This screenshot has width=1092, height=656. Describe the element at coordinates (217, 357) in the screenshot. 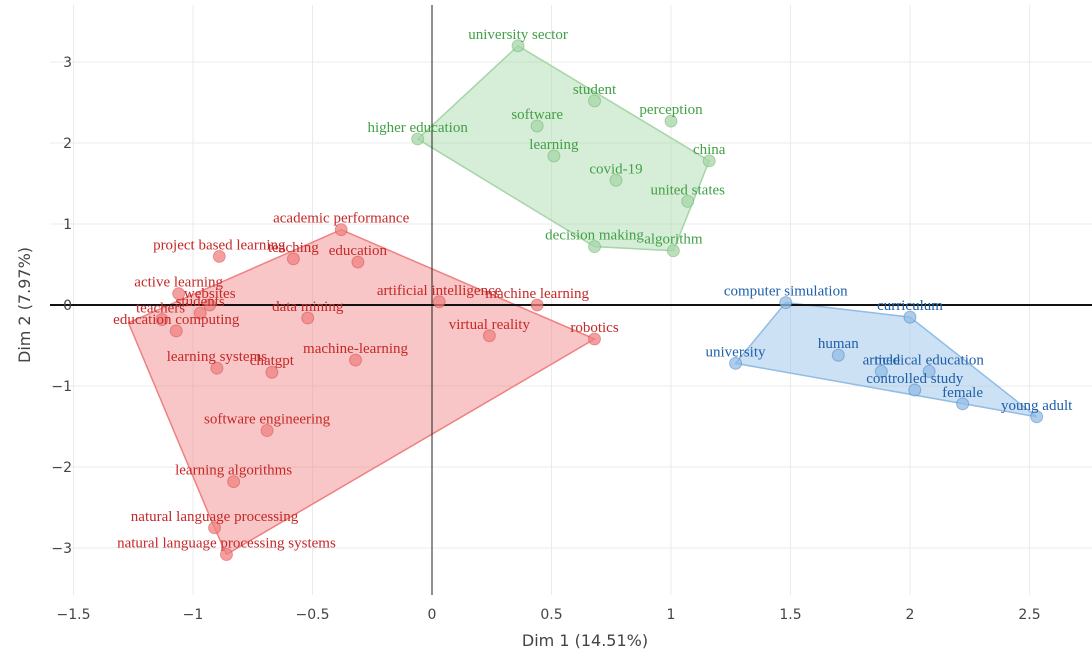

I see `point-label: learning systems` at that location.